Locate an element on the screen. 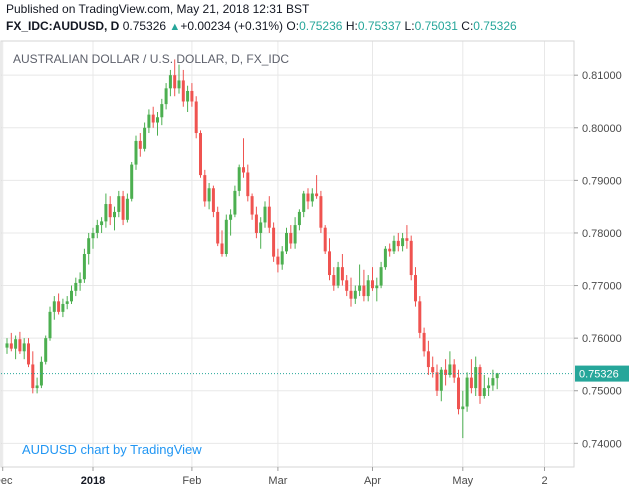  last-price-badge-label: 0.75326 is located at coordinates (599, 375).